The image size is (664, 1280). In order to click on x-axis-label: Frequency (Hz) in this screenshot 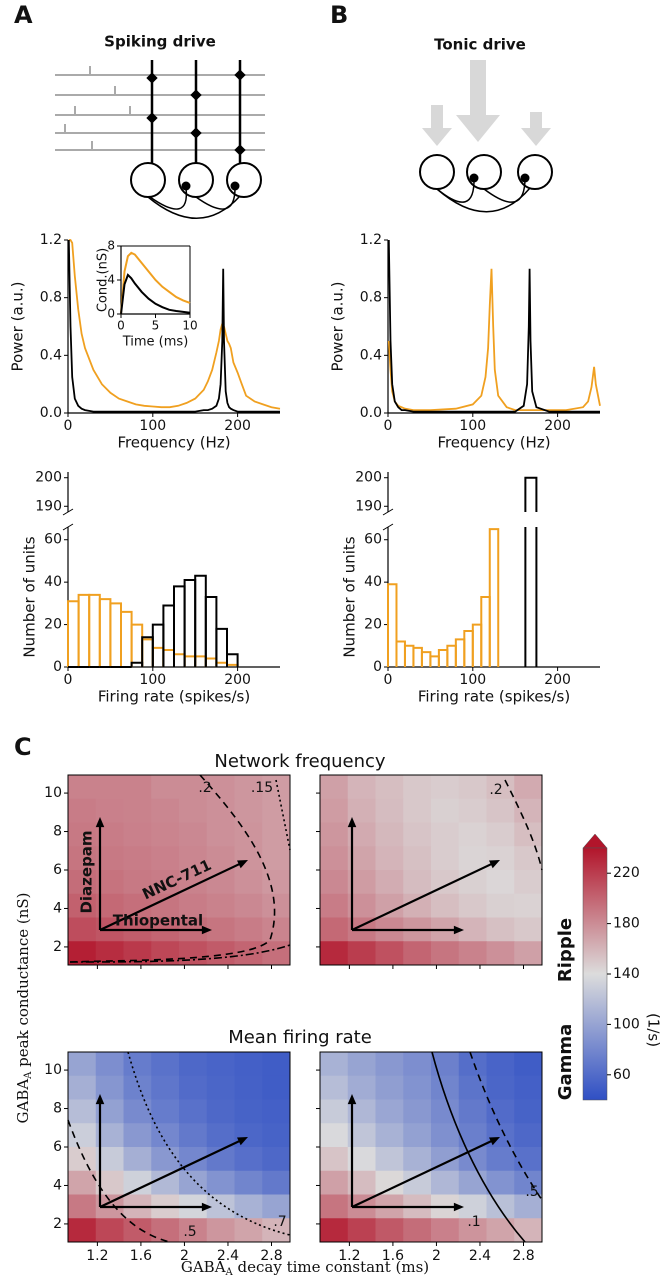, I will do `click(173, 443)`.